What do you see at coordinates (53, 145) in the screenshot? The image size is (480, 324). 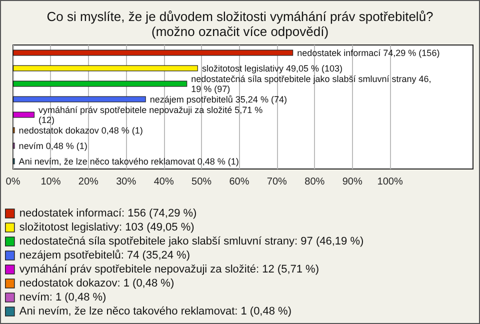 I see `data-label: nevím 0,48 % (1)` at bounding box center [53, 145].